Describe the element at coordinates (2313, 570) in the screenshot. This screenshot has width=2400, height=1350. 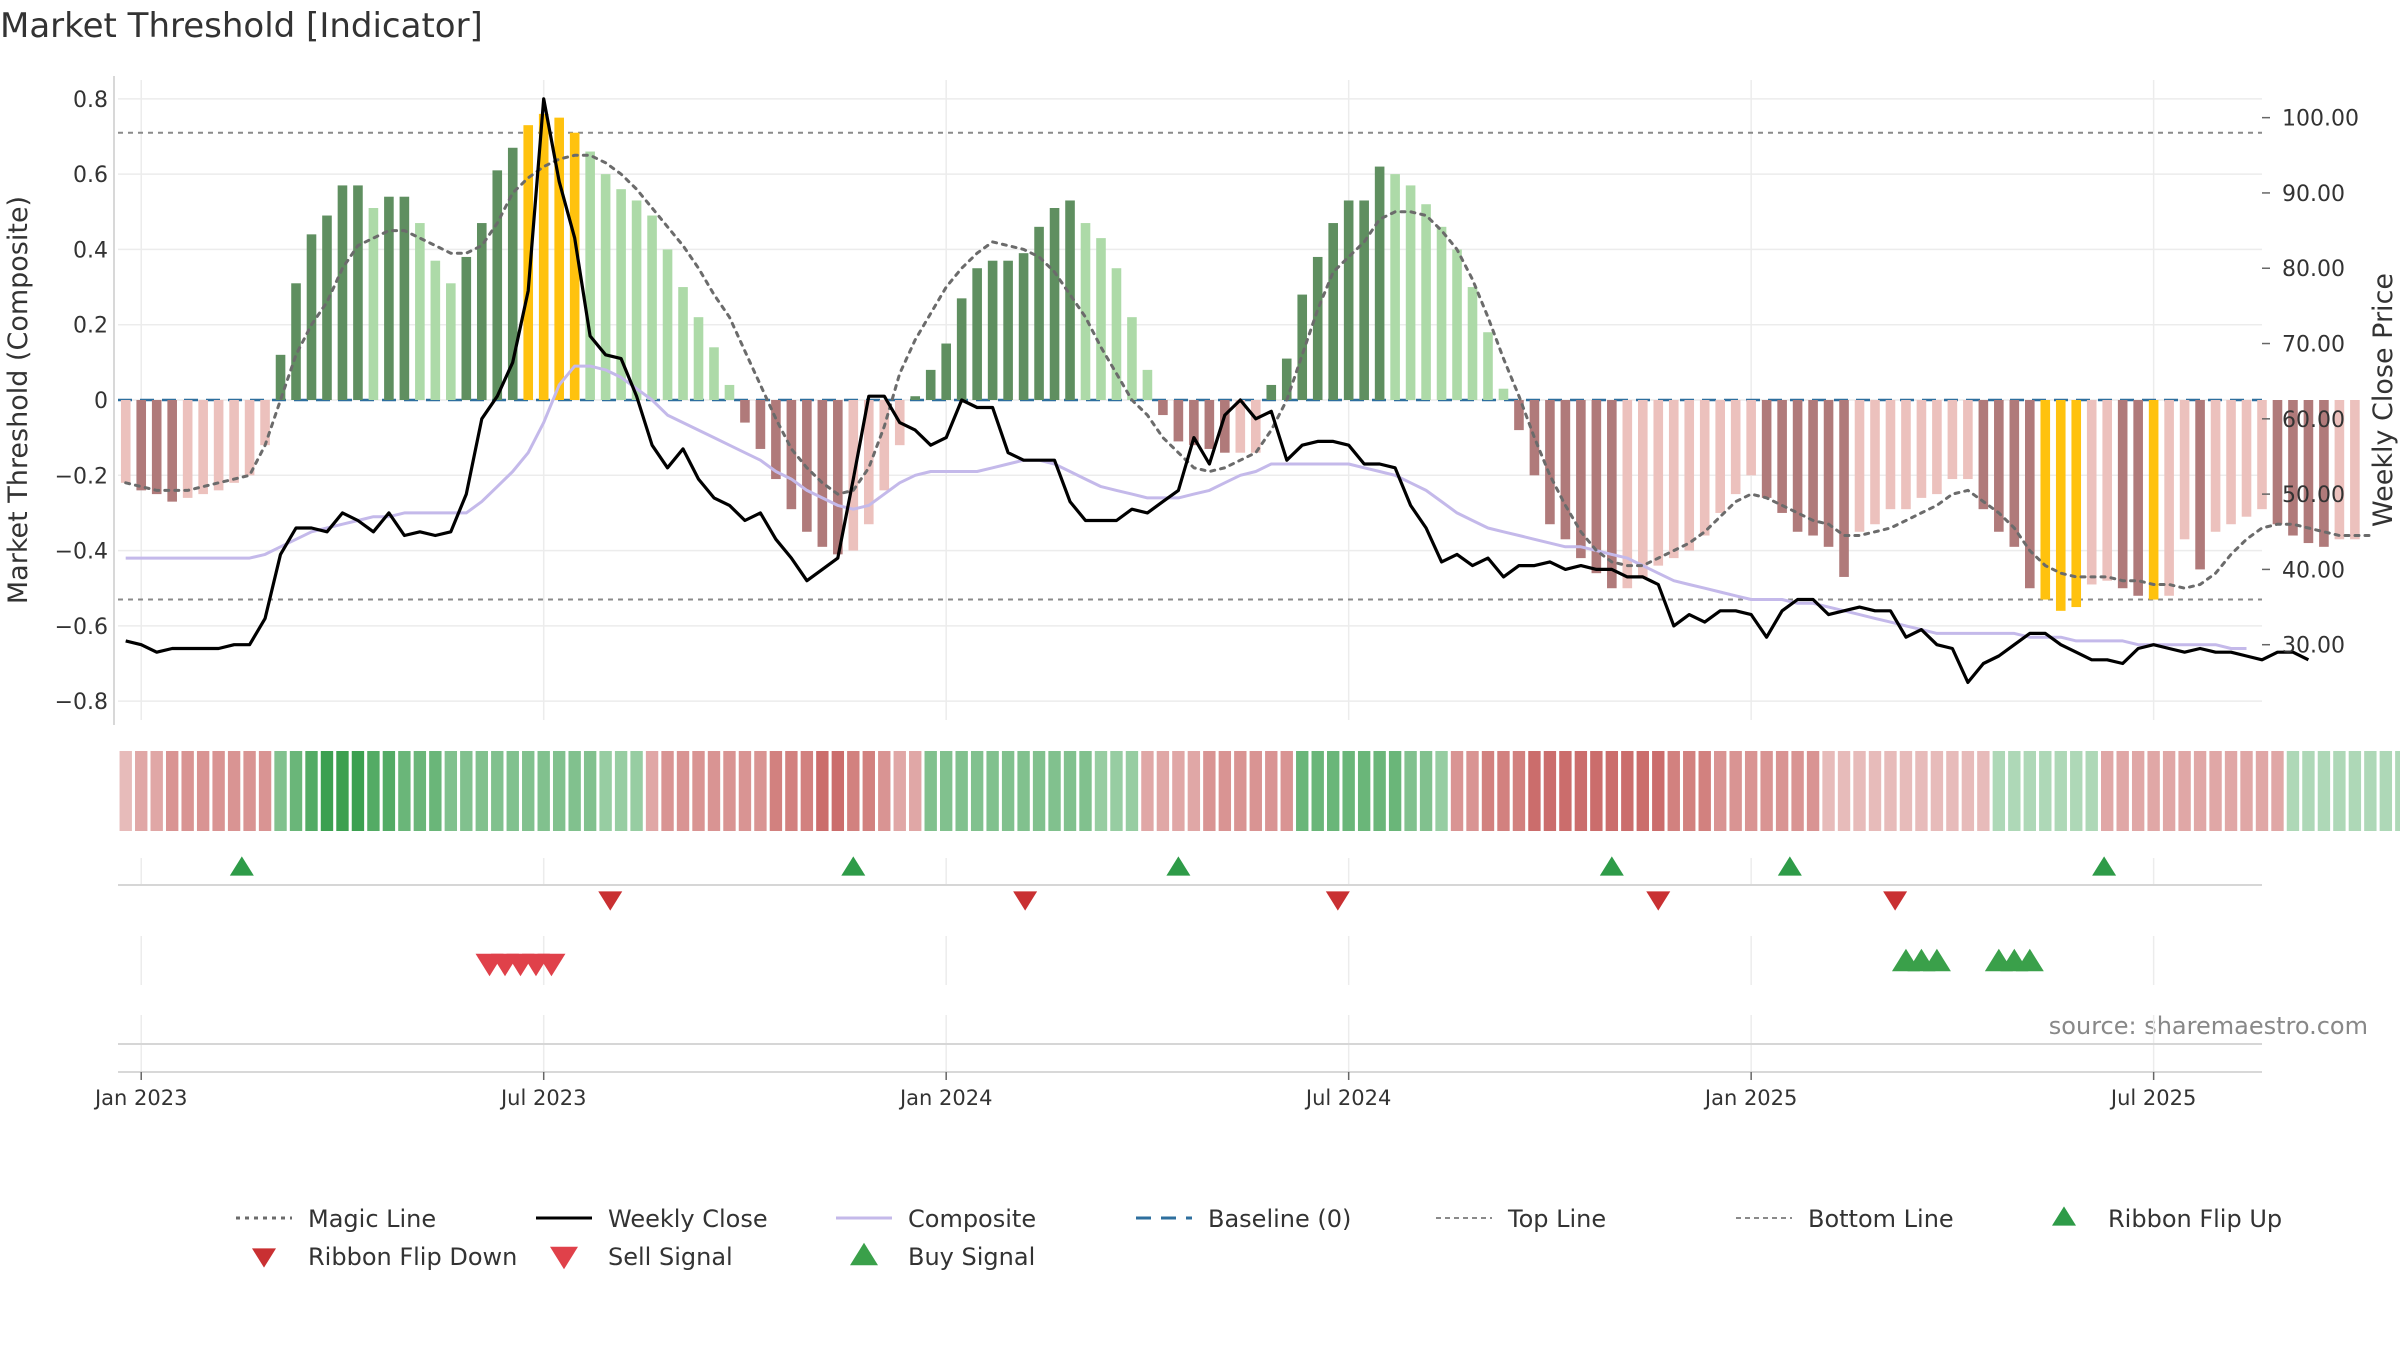
I see `right-tick-label: 40.00` at that location.